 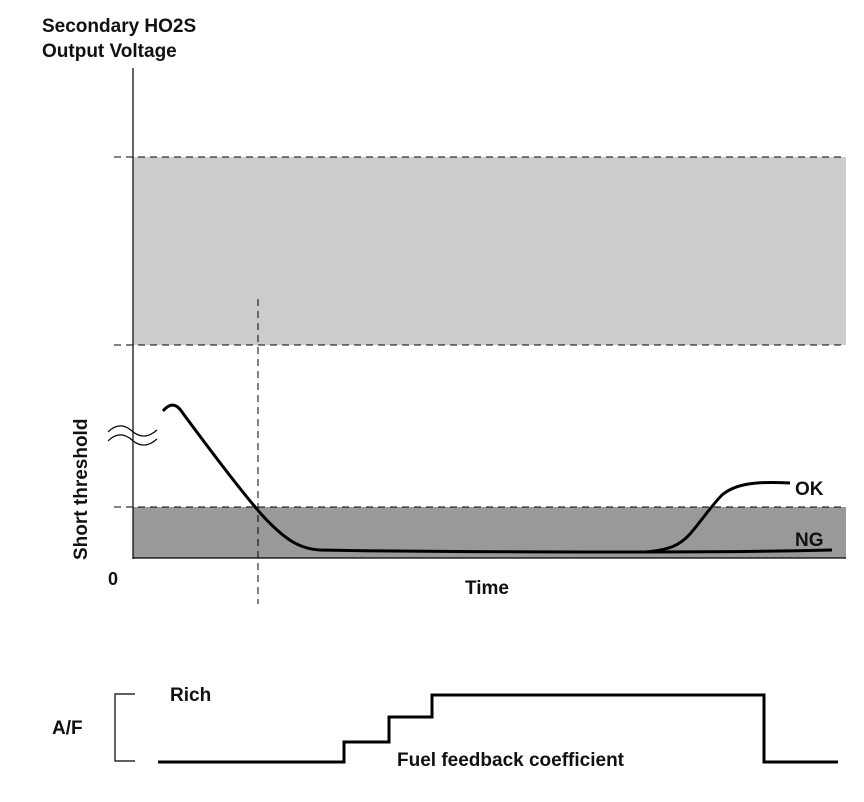 What do you see at coordinates (497, 478) in the screenshot?
I see `ng-output-curve` at bounding box center [497, 478].